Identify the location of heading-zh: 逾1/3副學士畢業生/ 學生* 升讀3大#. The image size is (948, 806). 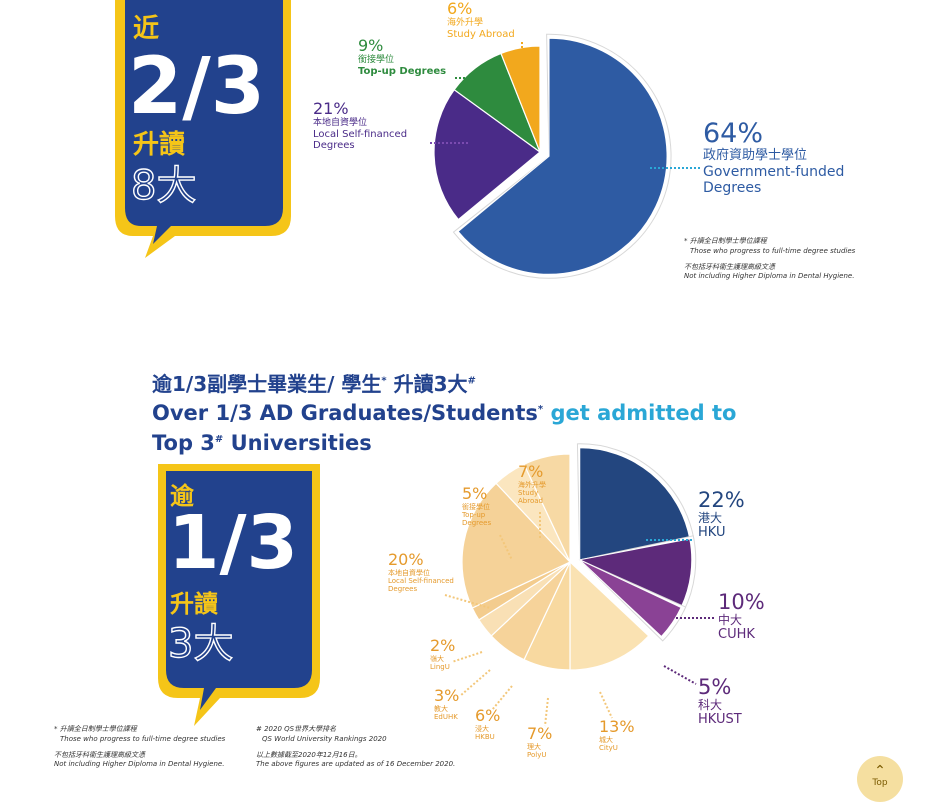
(314, 384).